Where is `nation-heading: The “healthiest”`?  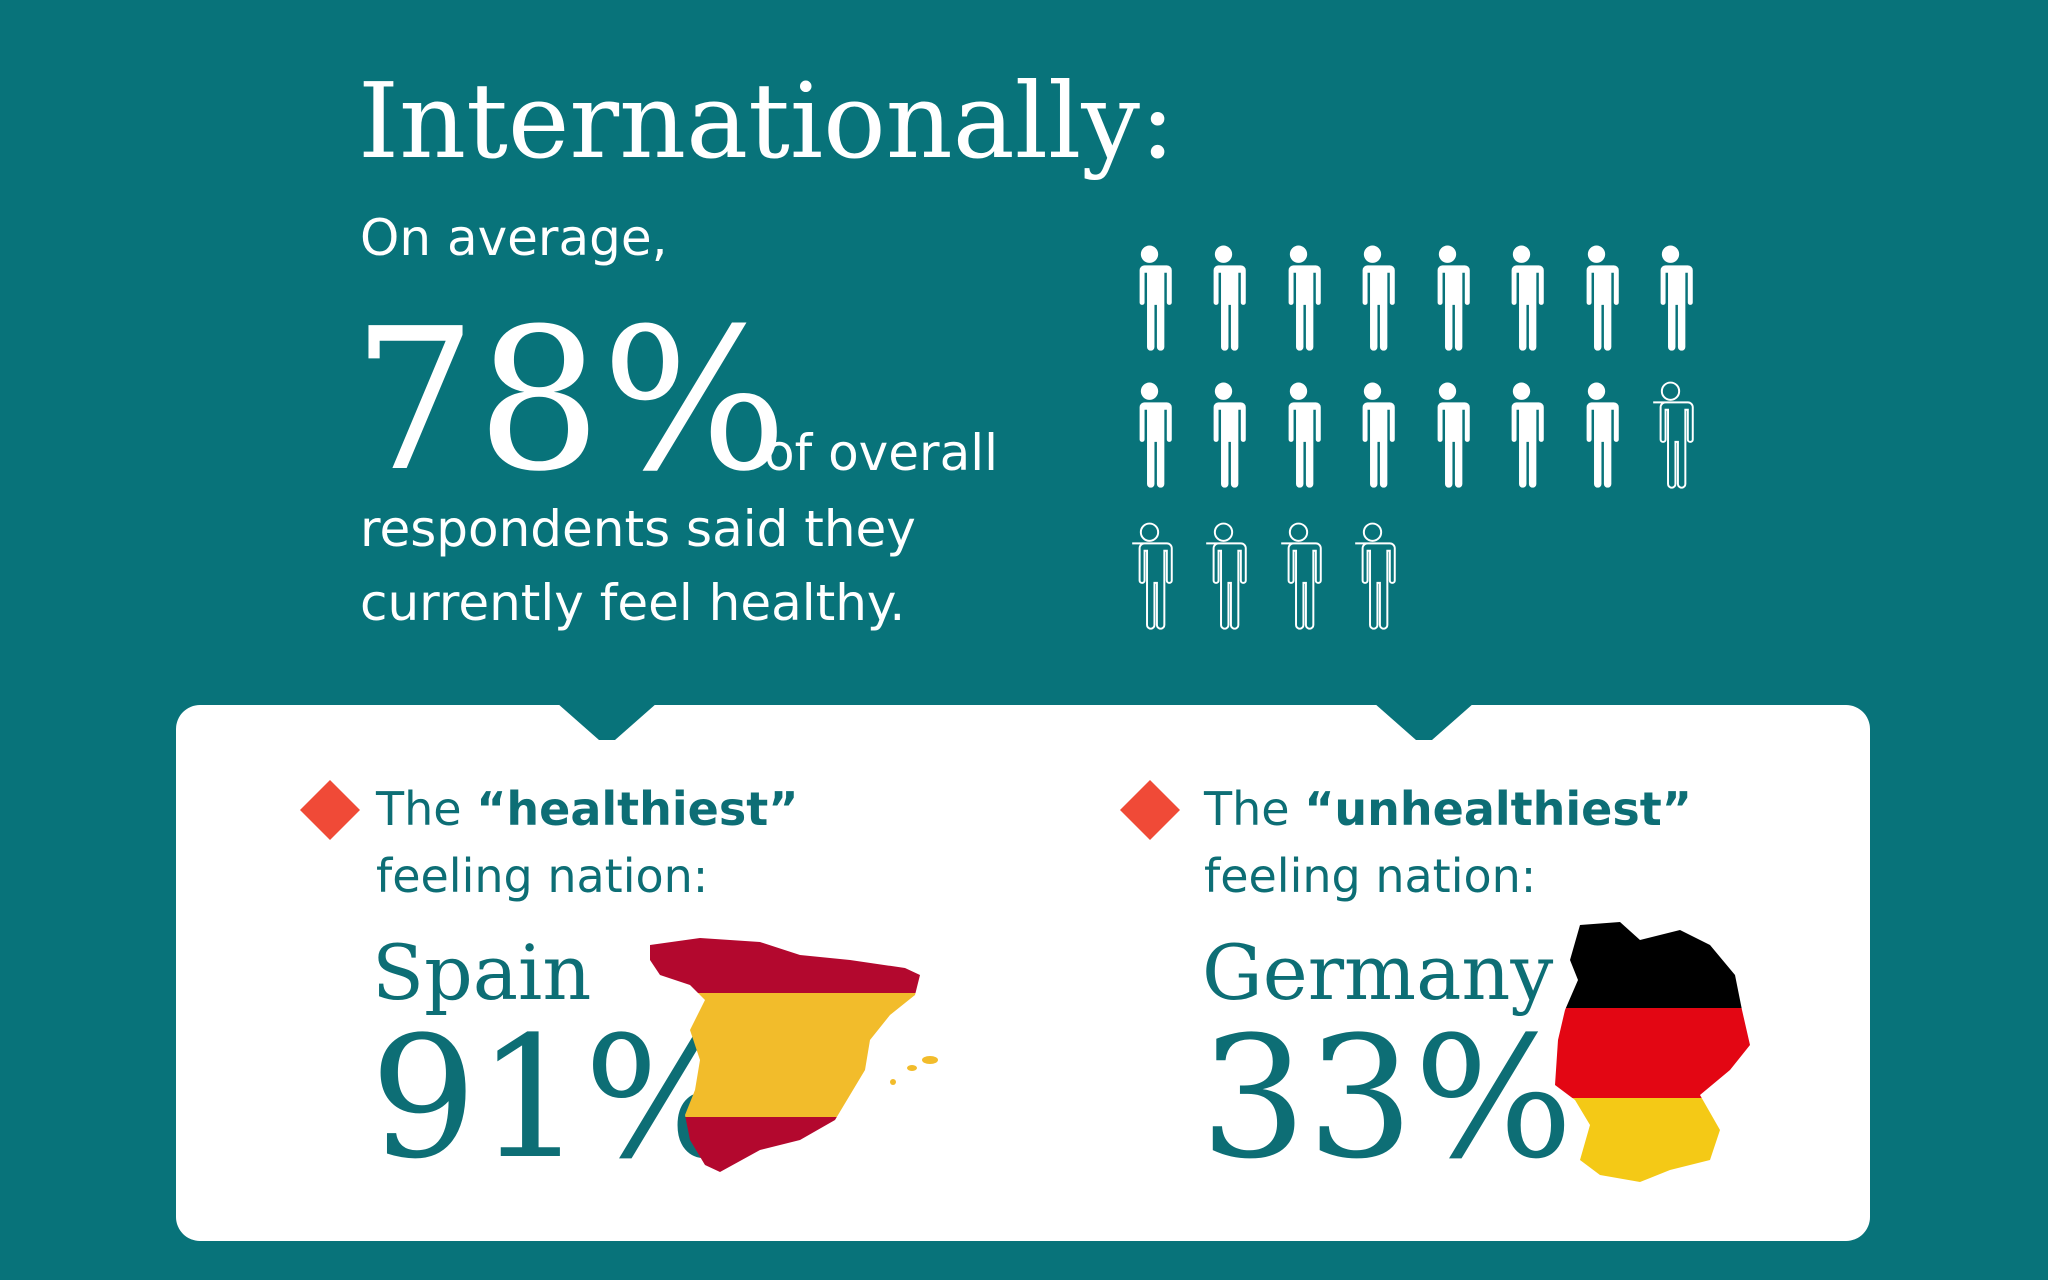
nation-heading: The “healthiest” is located at coordinates (586, 809).